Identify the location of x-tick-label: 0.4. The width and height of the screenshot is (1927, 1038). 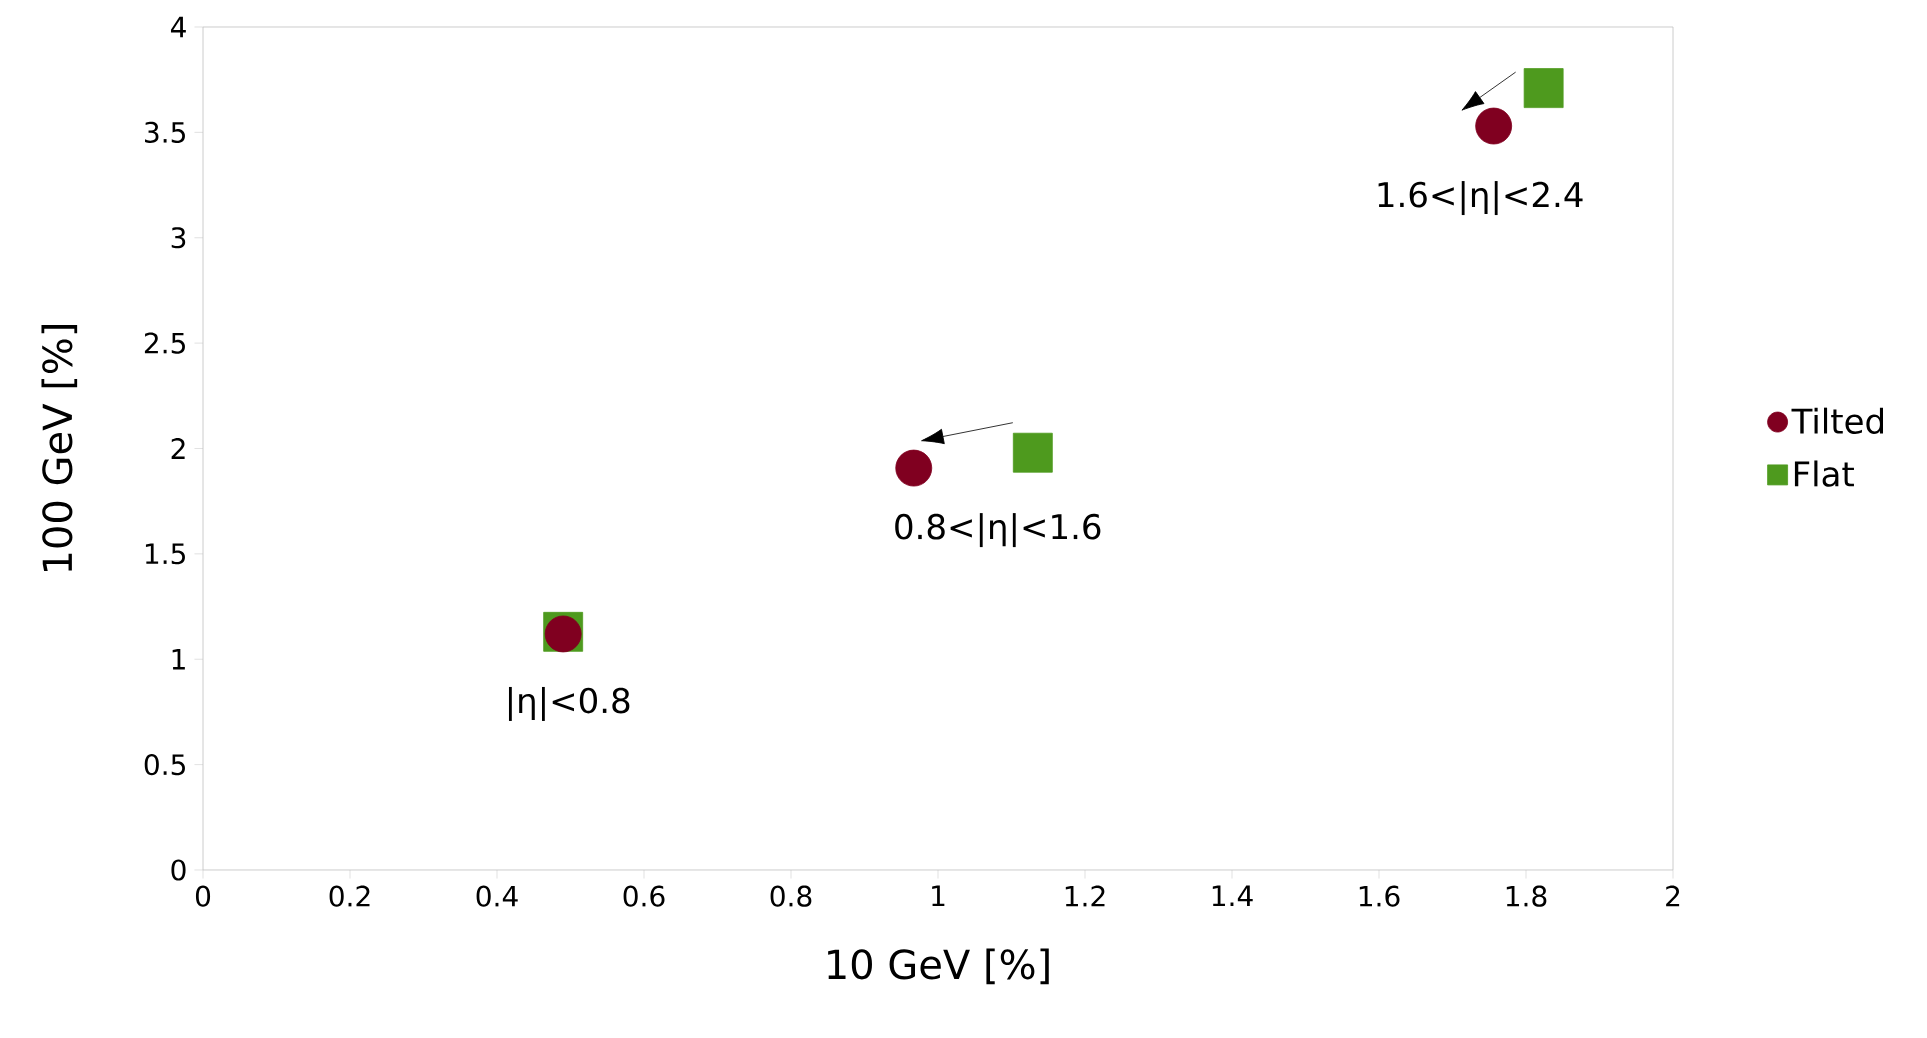
(497, 896).